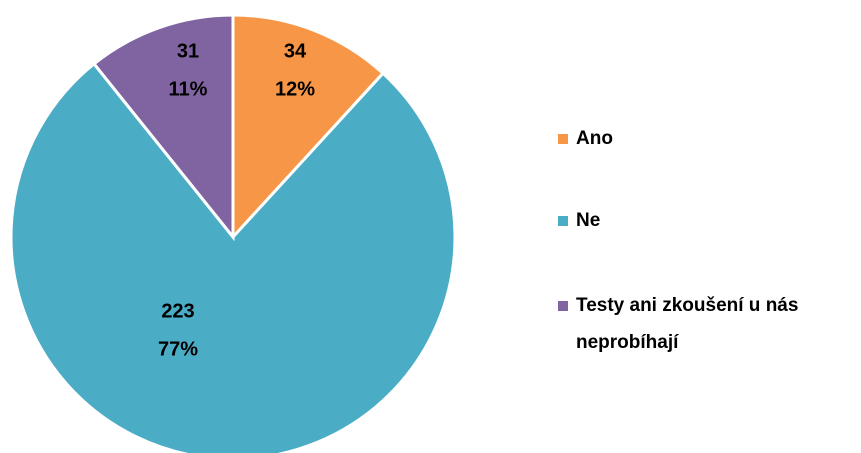 The width and height of the screenshot is (861, 453). I want to click on data-label: 31, so click(188, 51).